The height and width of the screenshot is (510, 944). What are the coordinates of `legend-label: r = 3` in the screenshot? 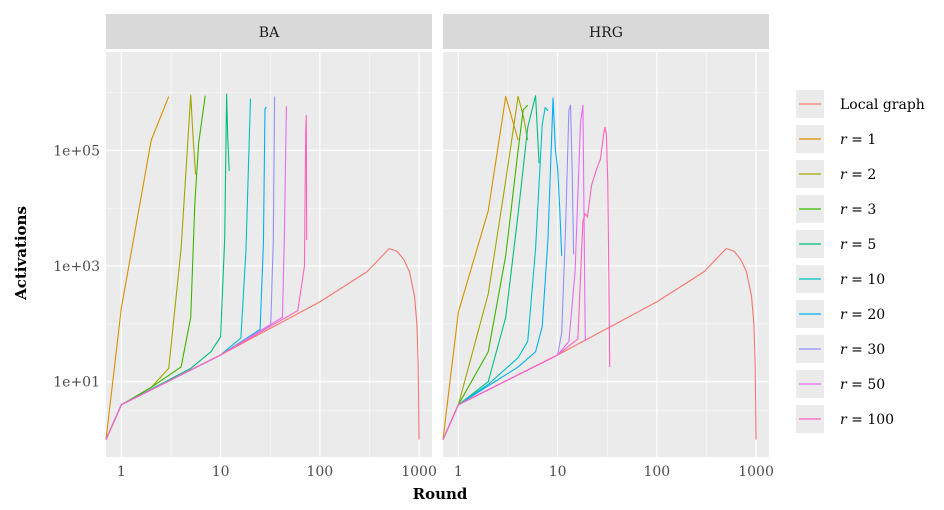 It's located at (858, 210).